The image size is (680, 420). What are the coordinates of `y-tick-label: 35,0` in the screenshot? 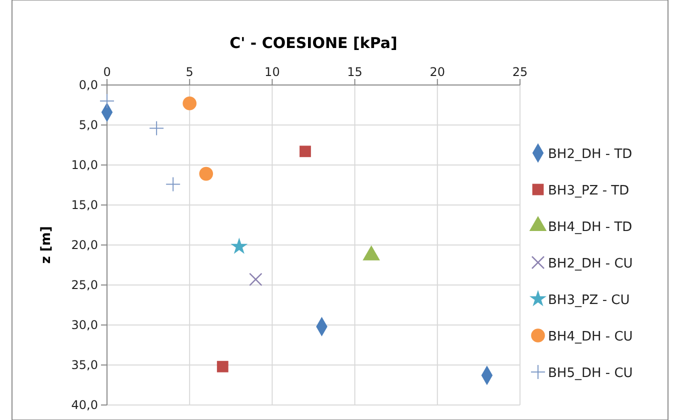 It's located at (84, 365).